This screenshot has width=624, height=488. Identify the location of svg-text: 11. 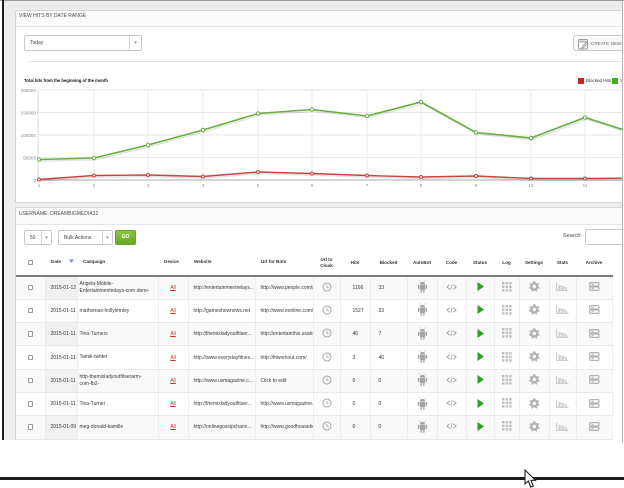
(585, 185).